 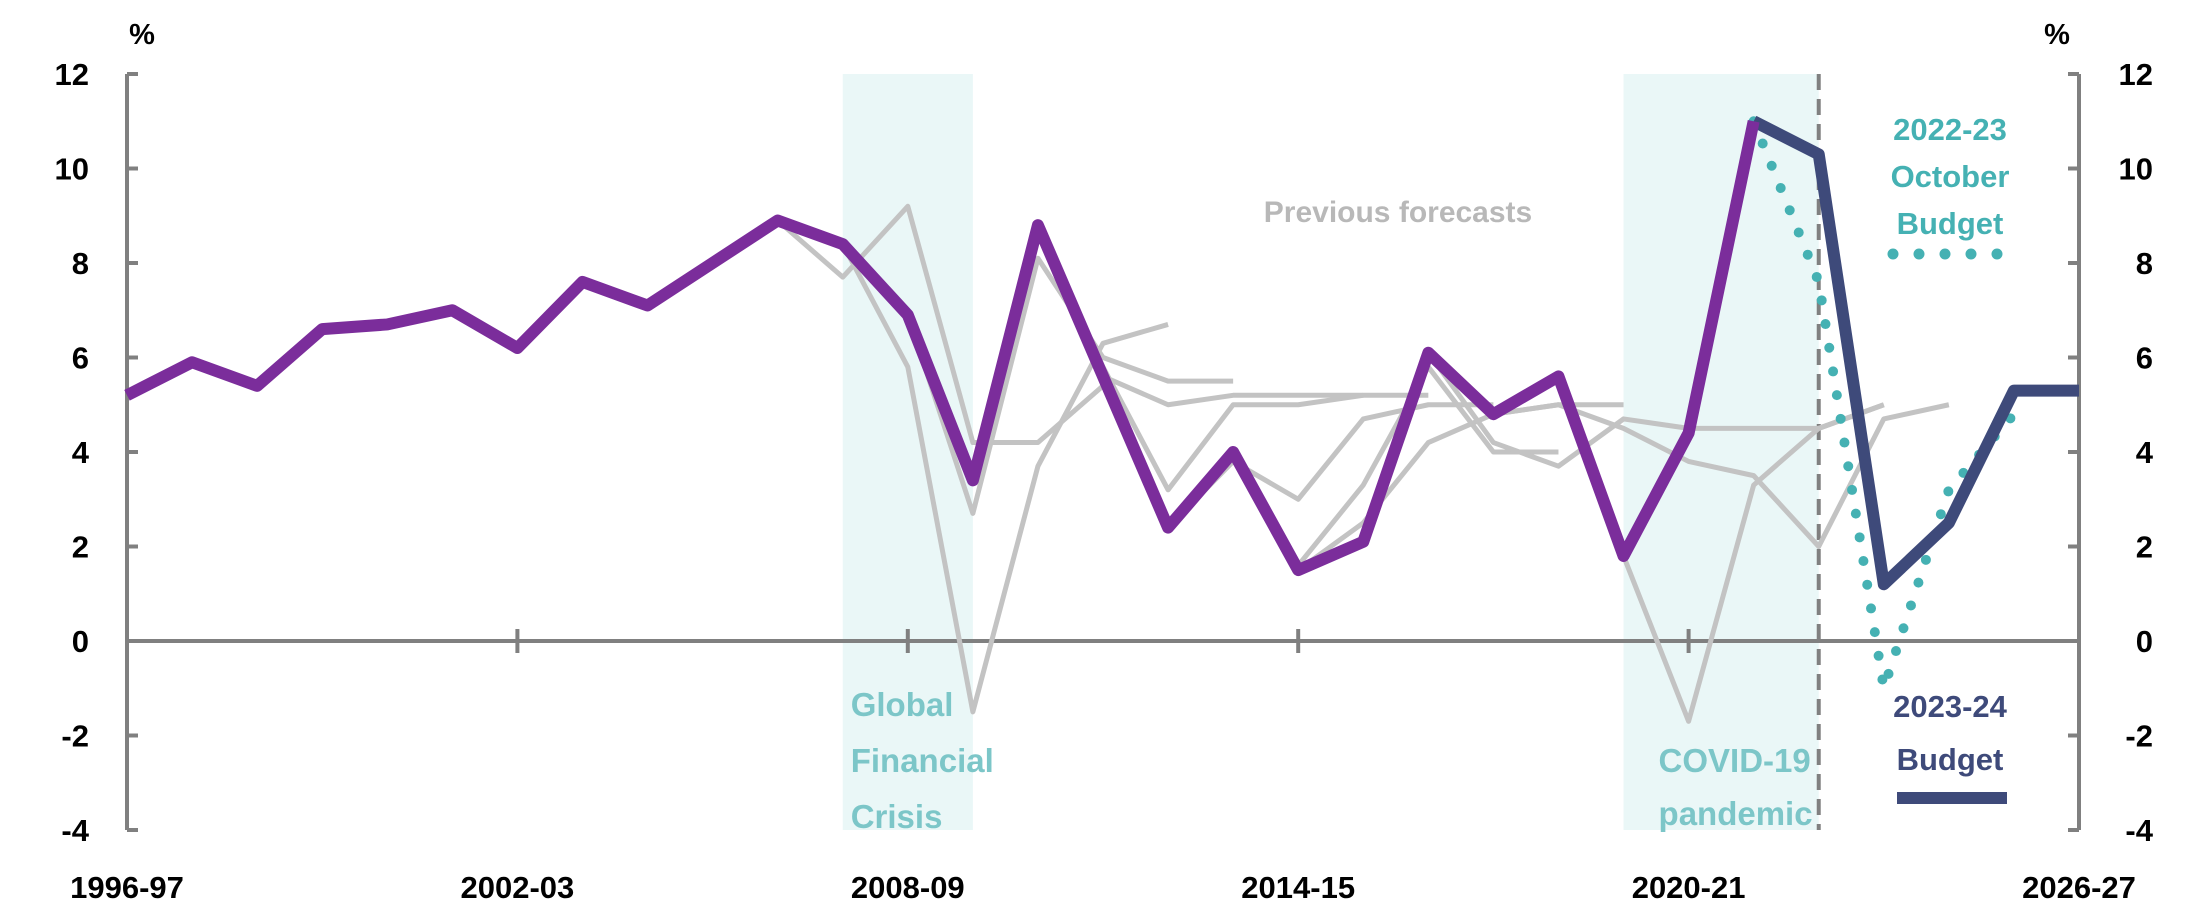 What do you see at coordinates (518, 887) in the screenshot?
I see `x-tick-label: 2002-03` at bounding box center [518, 887].